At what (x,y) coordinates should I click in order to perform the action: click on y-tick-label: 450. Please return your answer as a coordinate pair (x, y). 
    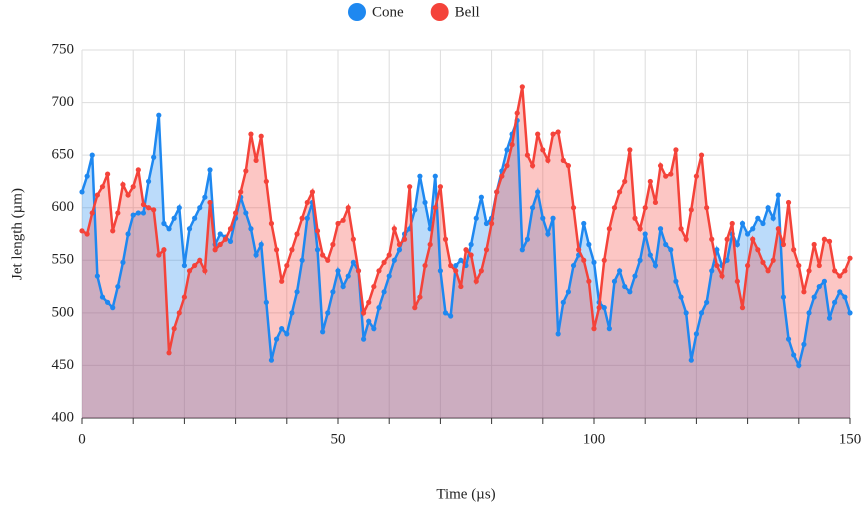
    Looking at the image, I should click on (63, 365).